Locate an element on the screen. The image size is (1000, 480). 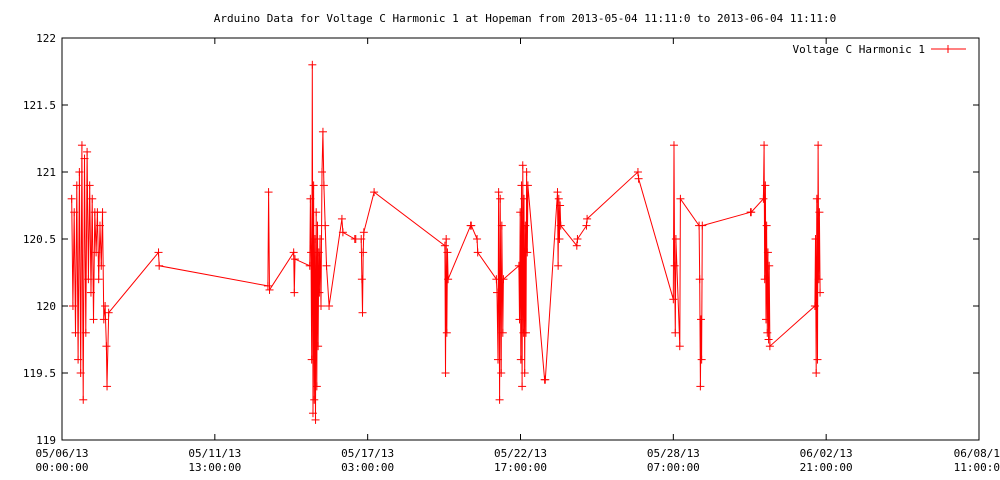
x-tick-label-date: 05/22/13 is located at coordinates (520, 453).